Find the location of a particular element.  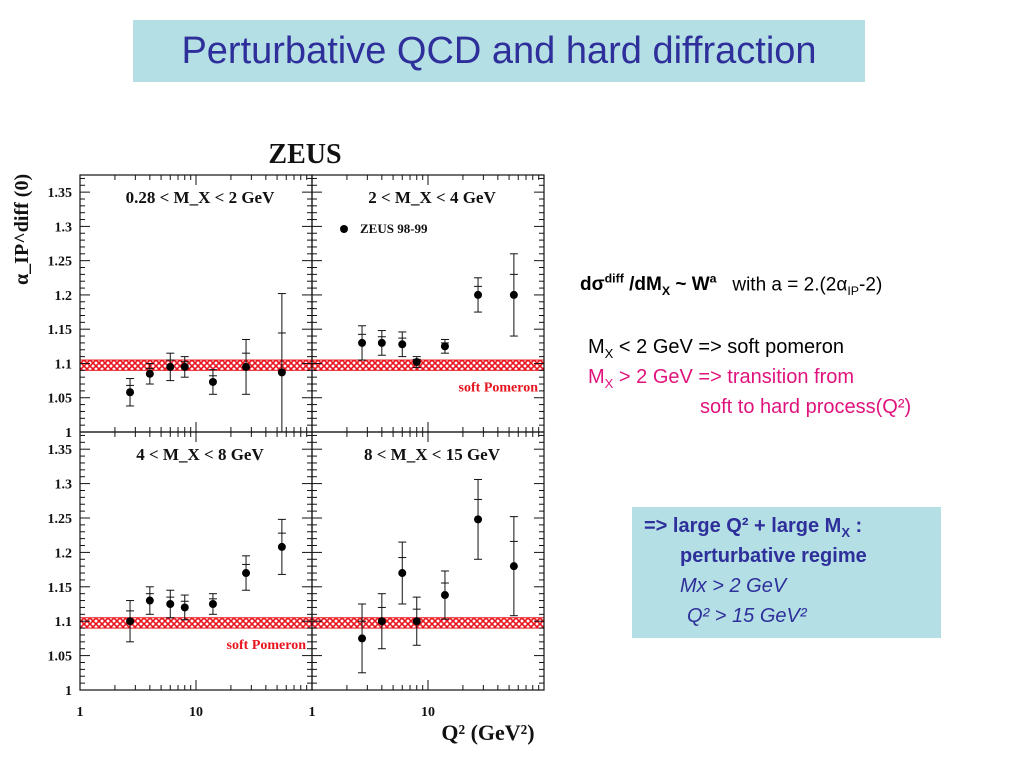

conclusion-line-4: Q² > 15 GeV² is located at coordinates (747, 616).